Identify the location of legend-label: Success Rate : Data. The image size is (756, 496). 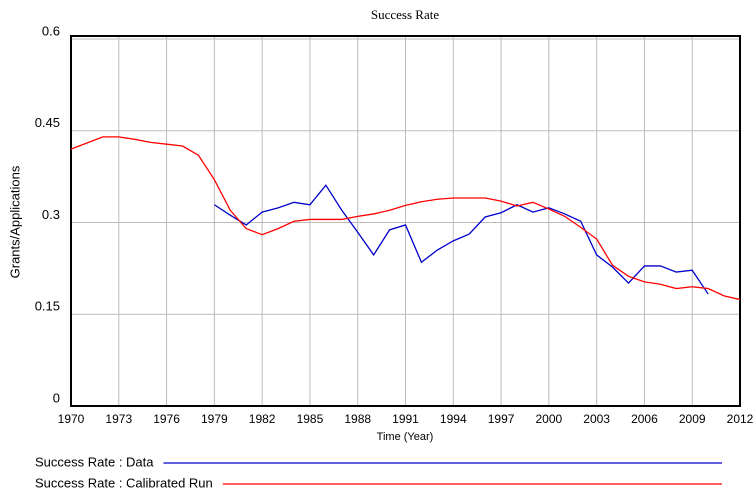
(94, 461).